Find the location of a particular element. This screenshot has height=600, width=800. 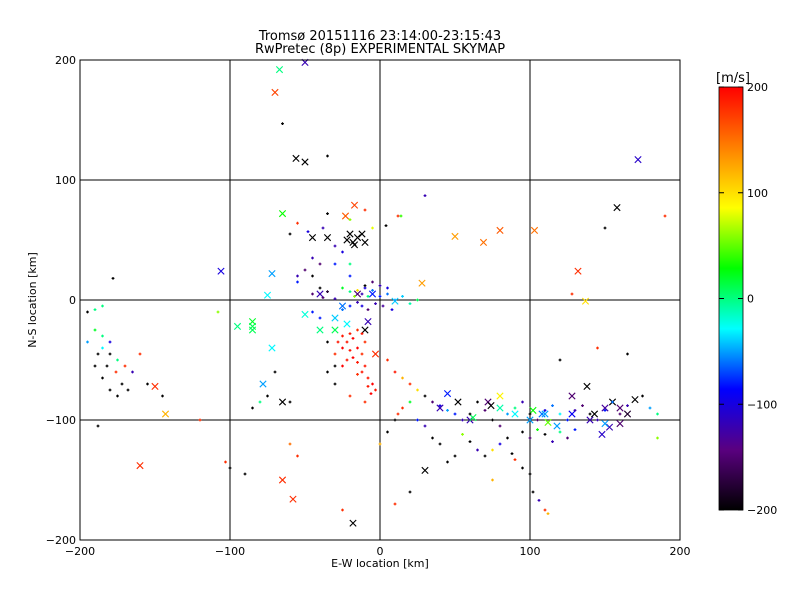

colorbar-label: [m/s] is located at coordinates (733, 78).